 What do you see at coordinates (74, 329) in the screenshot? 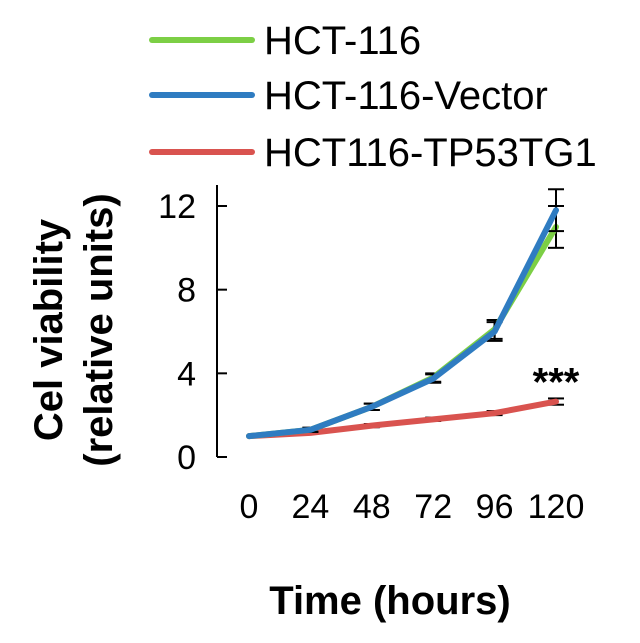
I see `y-axis-title: Cel viability (relative units)` at bounding box center [74, 329].